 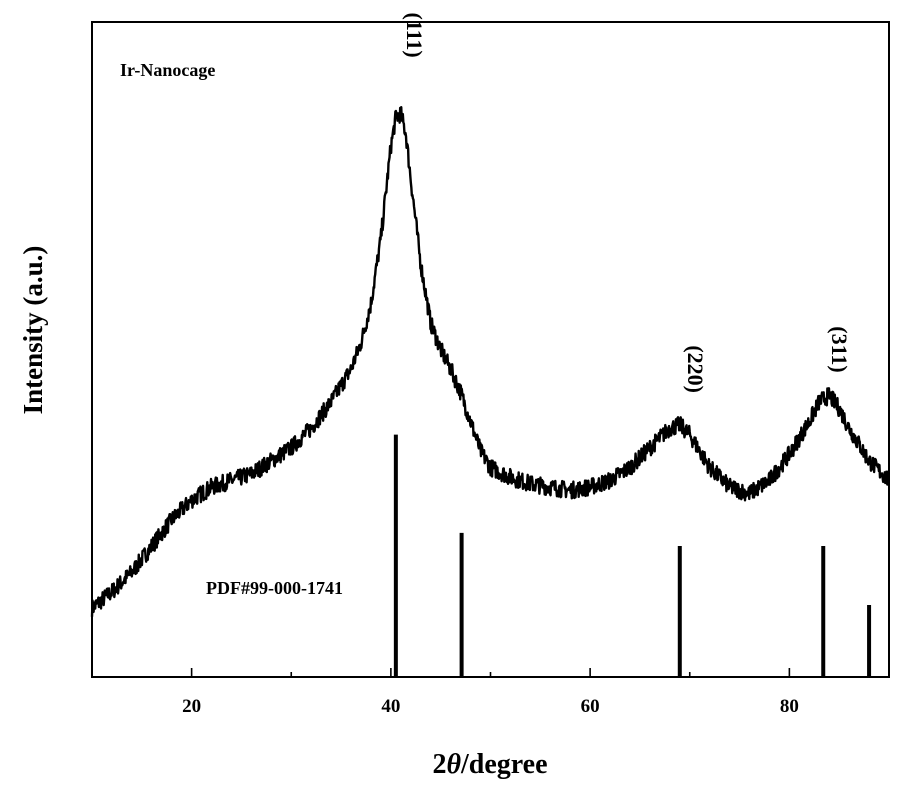 What do you see at coordinates (390, 706) in the screenshot?
I see `x-tick-label: 40` at bounding box center [390, 706].